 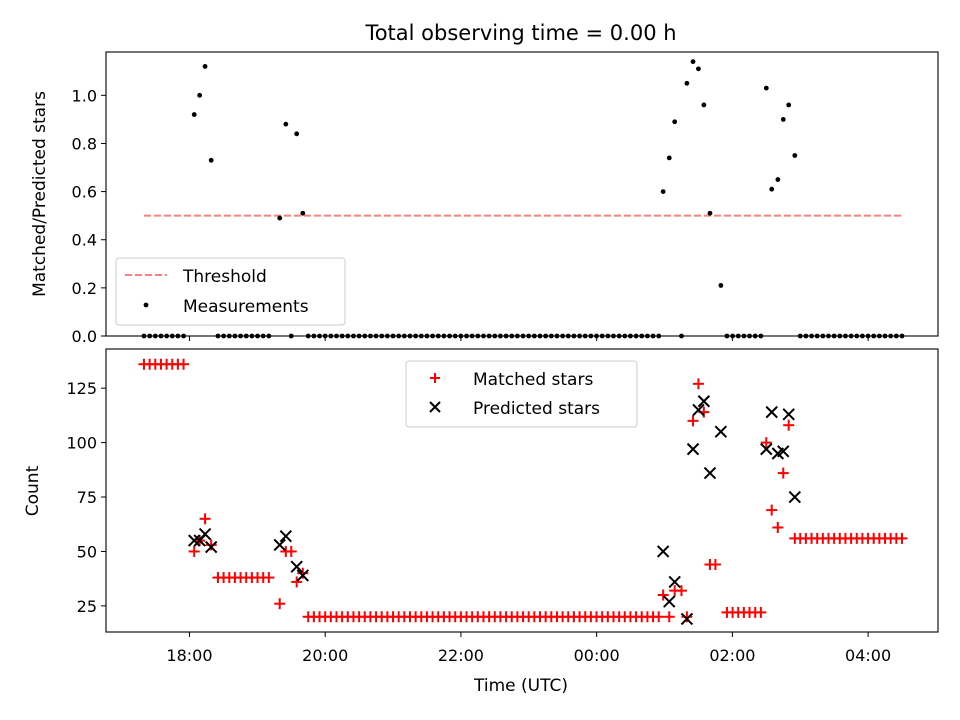 I want to click on predicted-legend-swatch, so click(x=435, y=407).